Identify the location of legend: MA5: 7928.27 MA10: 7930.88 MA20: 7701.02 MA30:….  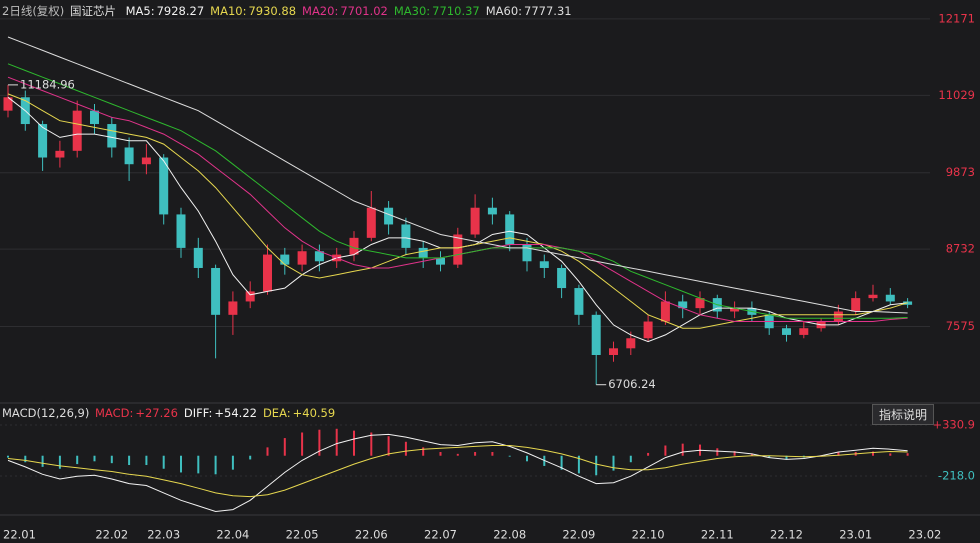
(352, 11).